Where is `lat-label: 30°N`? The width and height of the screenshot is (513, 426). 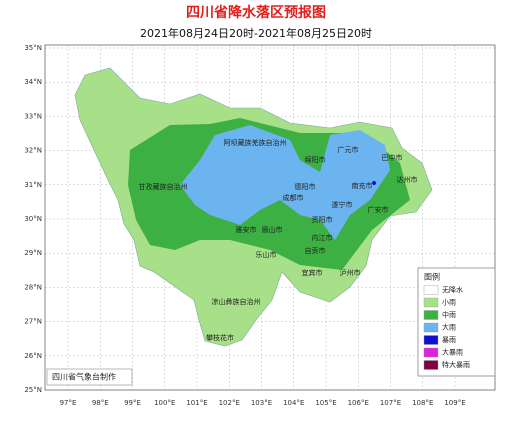
lat-label: 30°N is located at coordinates (33, 219).